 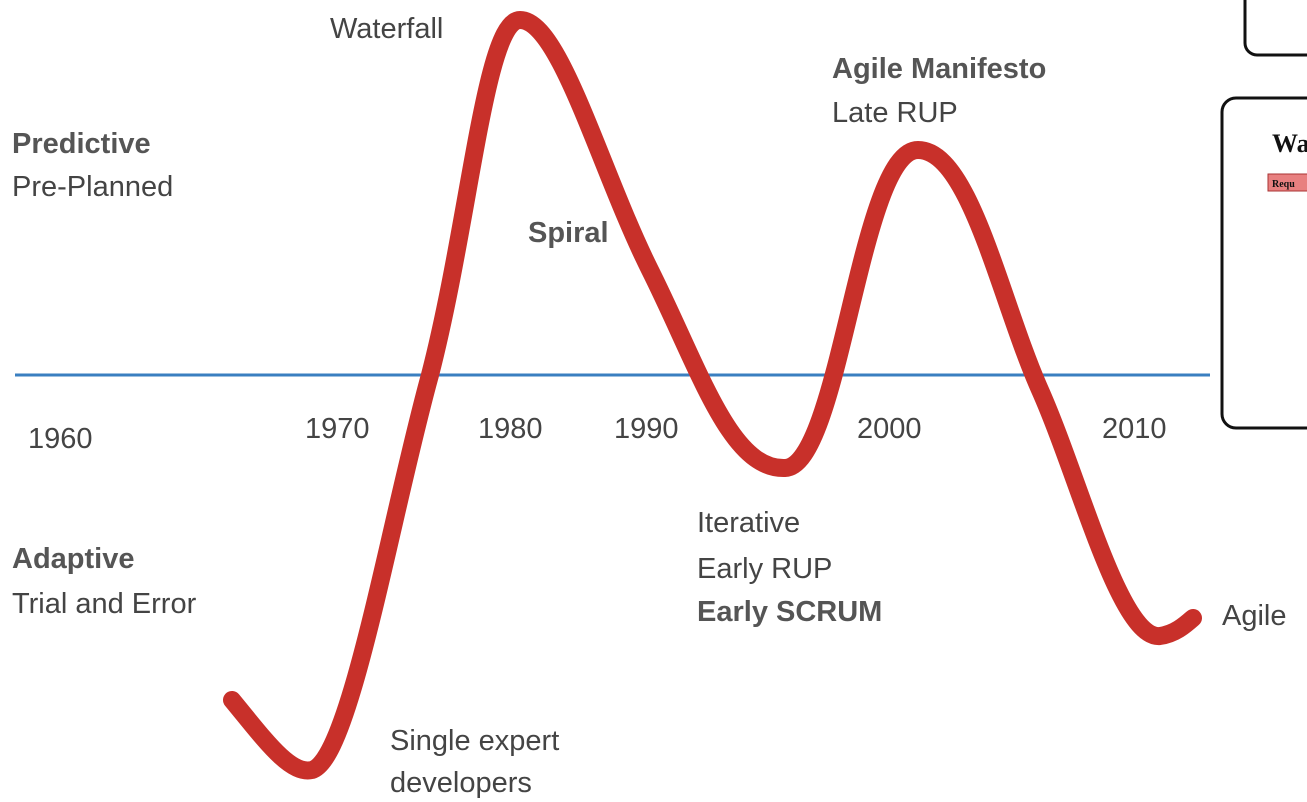 What do you see at coordinates (81, 144) in the screenshot?
I see `label: Predictive` at bounding box center [81, 144].